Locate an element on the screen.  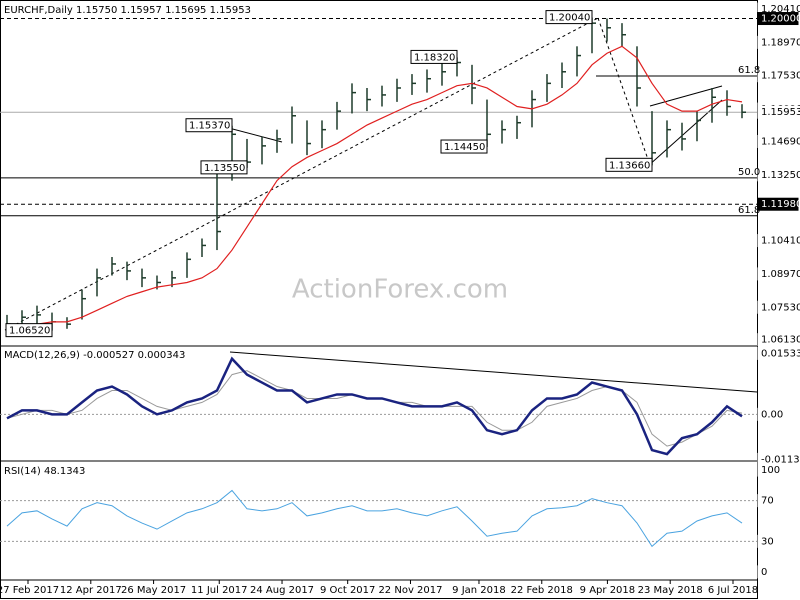
price-annotation: 1.14450 is located at coordinates (464, 147).